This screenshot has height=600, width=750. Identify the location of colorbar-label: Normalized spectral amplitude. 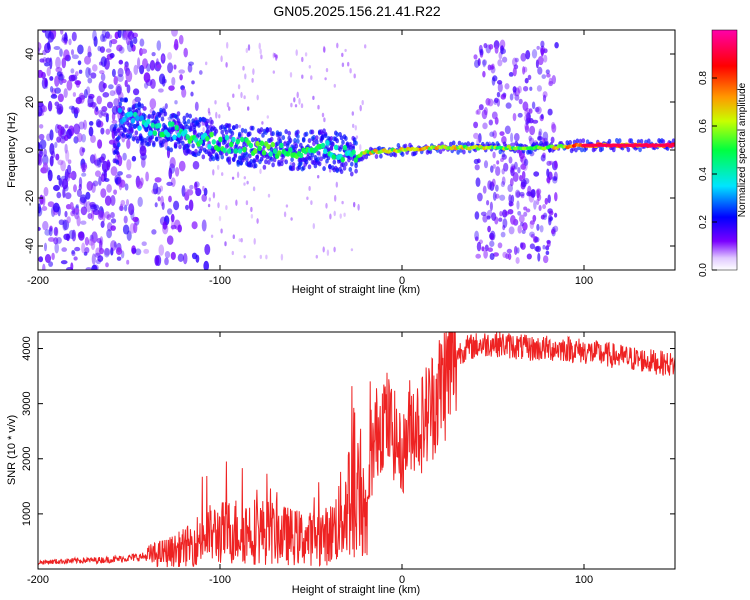
(742, 149).